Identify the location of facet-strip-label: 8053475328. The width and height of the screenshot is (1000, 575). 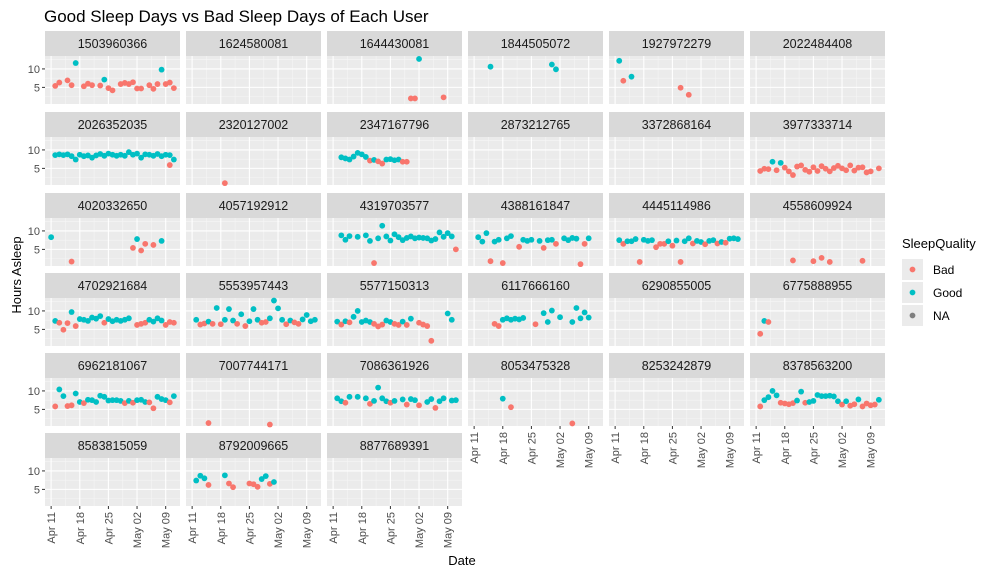
(536, 366).